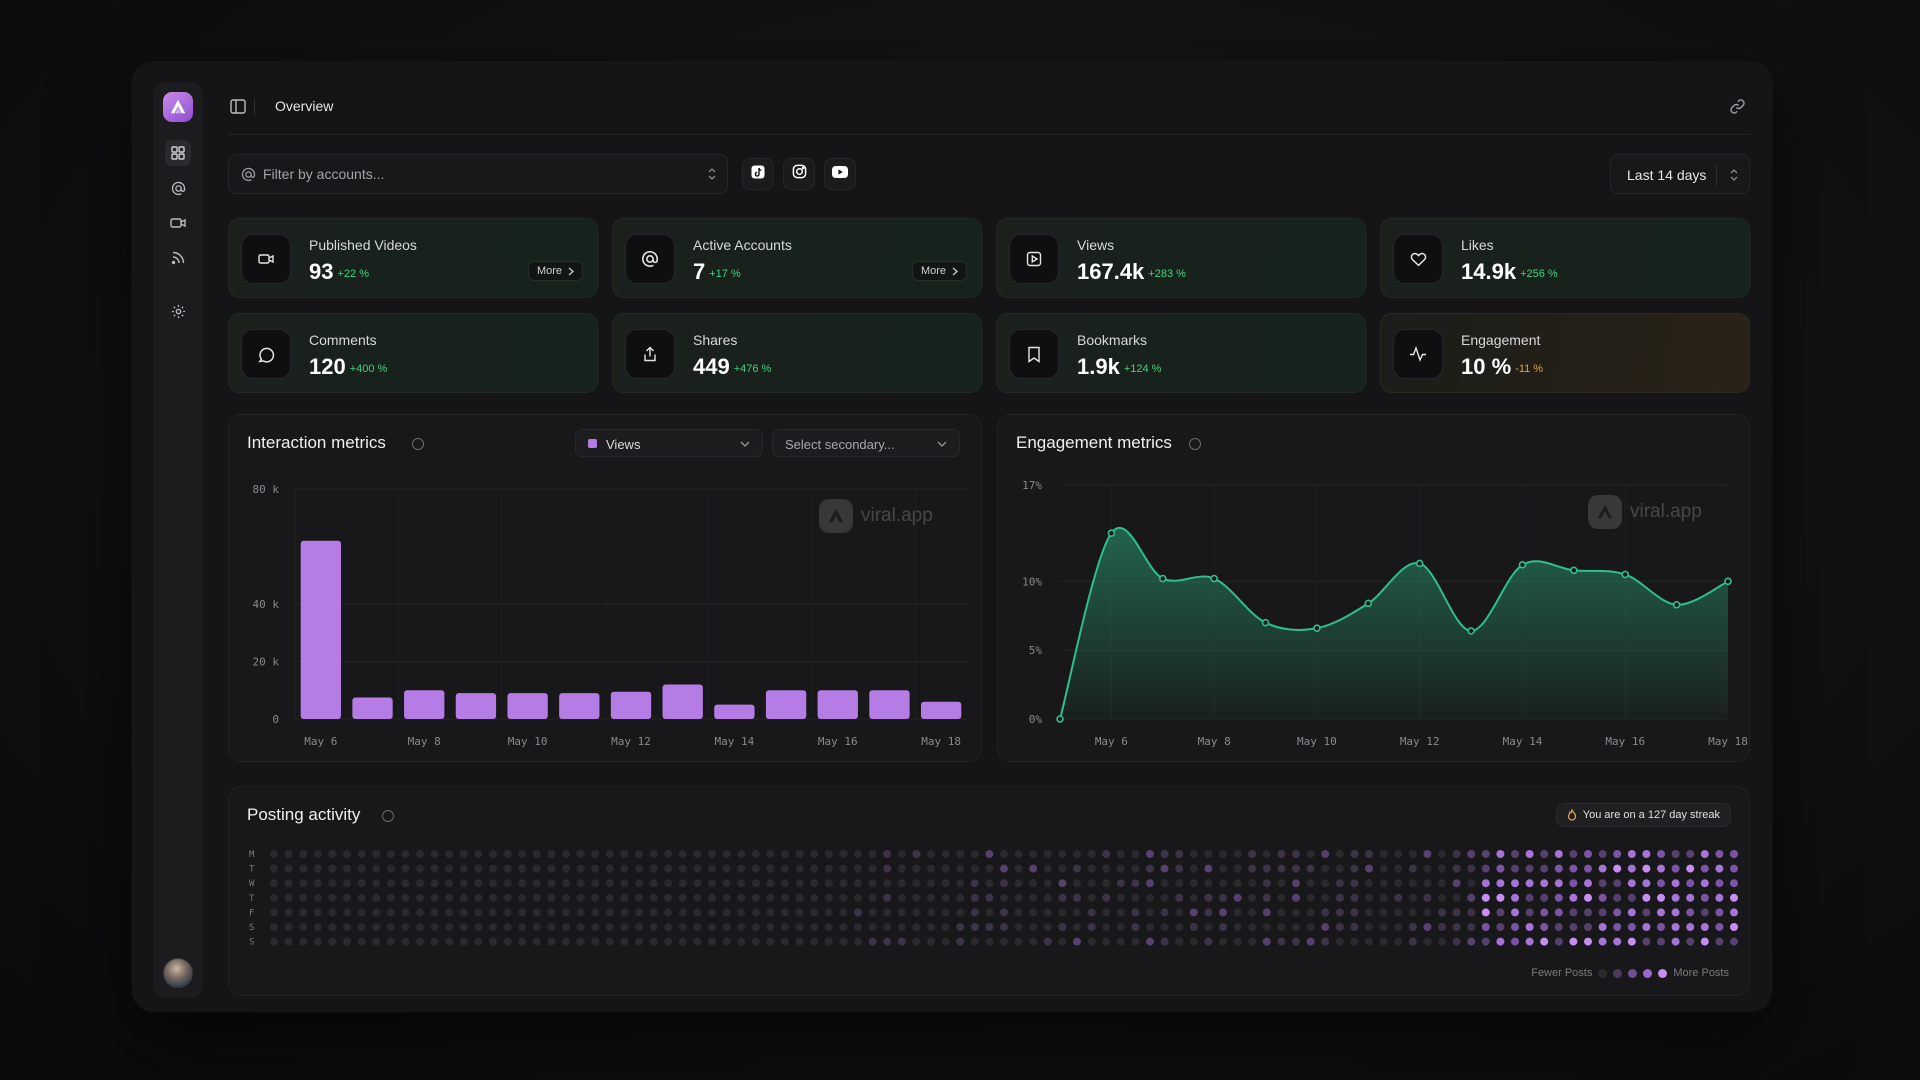  I want to click on chevron-updown-icon, so click(712, 176).